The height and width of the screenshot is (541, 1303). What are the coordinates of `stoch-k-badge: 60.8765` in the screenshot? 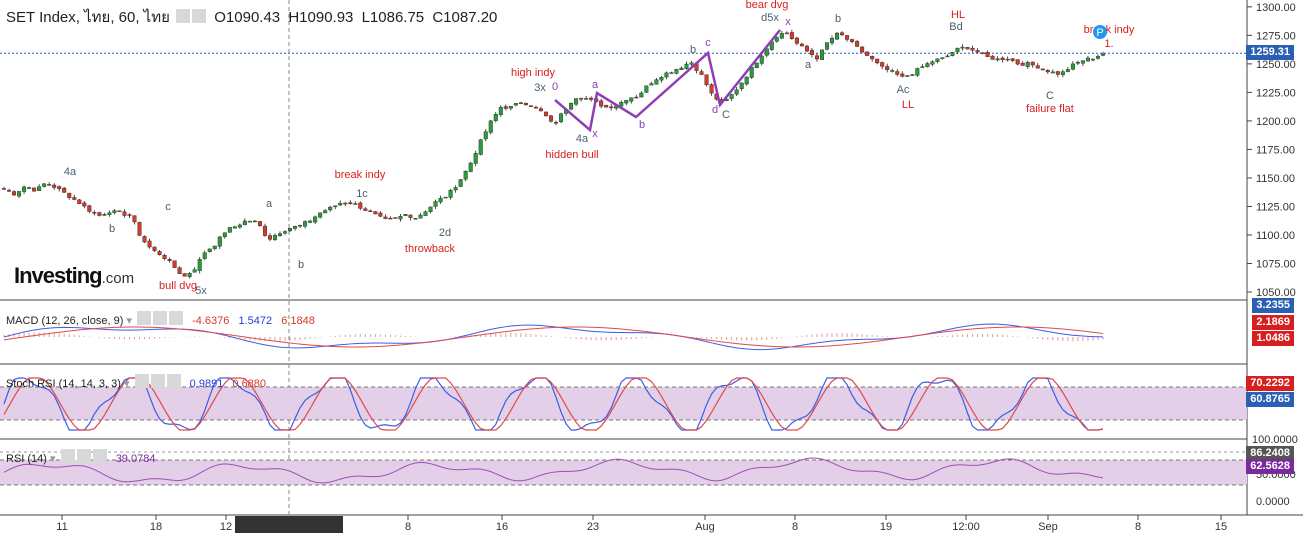 It's located at (1270, 399).